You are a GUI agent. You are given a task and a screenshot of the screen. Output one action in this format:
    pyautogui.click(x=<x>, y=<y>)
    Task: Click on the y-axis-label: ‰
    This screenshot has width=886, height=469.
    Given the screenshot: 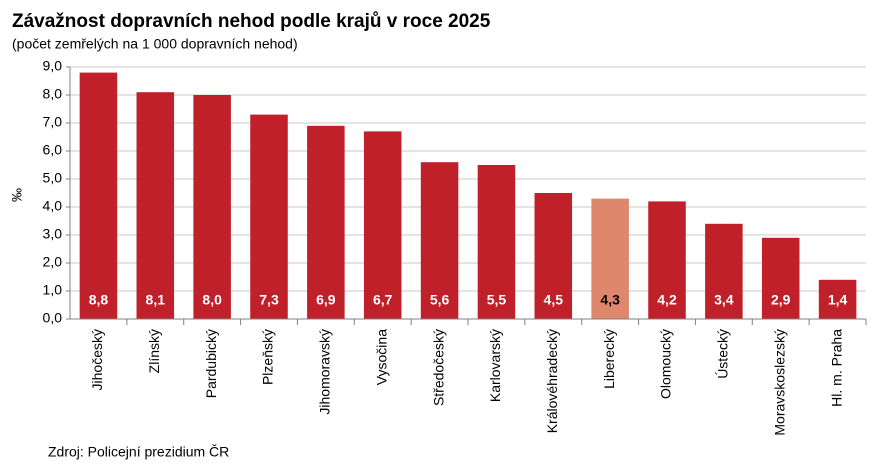 What is the action you would take?
    pyautogui.click(x=17, y=195)
    